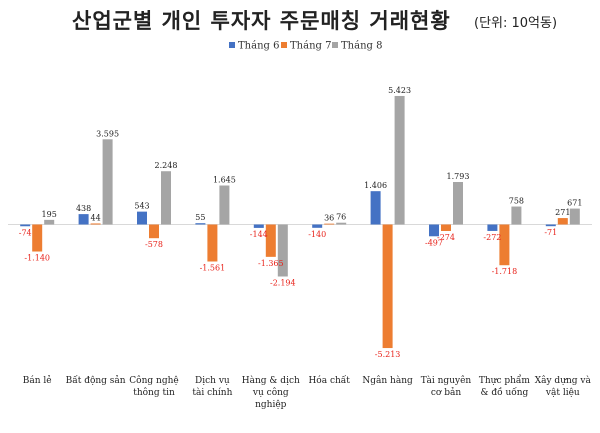 The height and width of the screenshot is (433, 600). What do you see at coordinates (25, 232) in the screenshot?
I see `data-label: -74` at bounding box center [25, 232].